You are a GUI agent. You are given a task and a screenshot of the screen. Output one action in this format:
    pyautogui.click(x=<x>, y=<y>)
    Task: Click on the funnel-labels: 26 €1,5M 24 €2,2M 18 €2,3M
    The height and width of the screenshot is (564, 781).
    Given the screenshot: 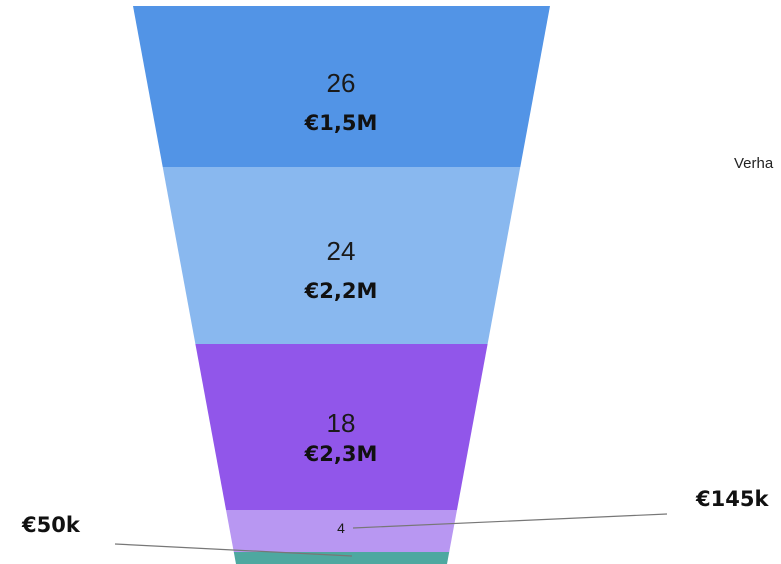 What is the action you would take?
    pyautogui.click(x=341, y=267)
    